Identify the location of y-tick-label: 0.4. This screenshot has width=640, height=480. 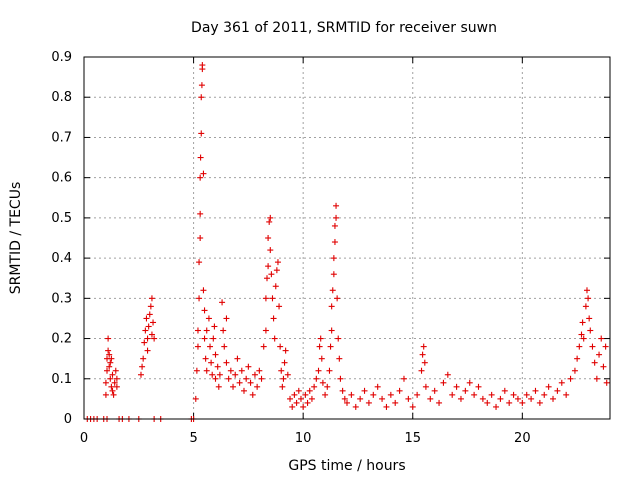
(61, 258).